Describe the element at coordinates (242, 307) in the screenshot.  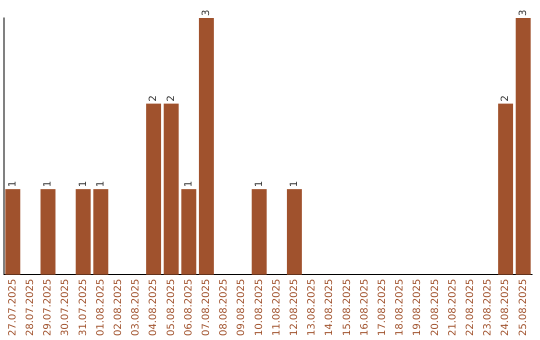
I see `x-tick-label: 09.08.2025` at that location.